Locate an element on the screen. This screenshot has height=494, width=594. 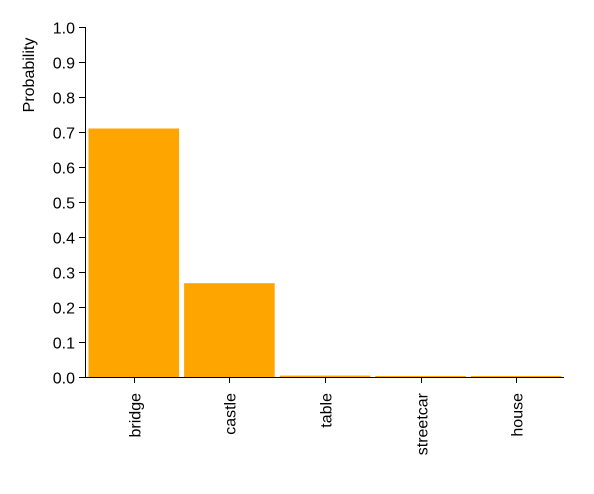
y-axis: 0.0 0.1 0.2 0.3 0.4 0.5 0.6 0.7 0.8 0.9 1.0 is located at coordinates (69, 204).